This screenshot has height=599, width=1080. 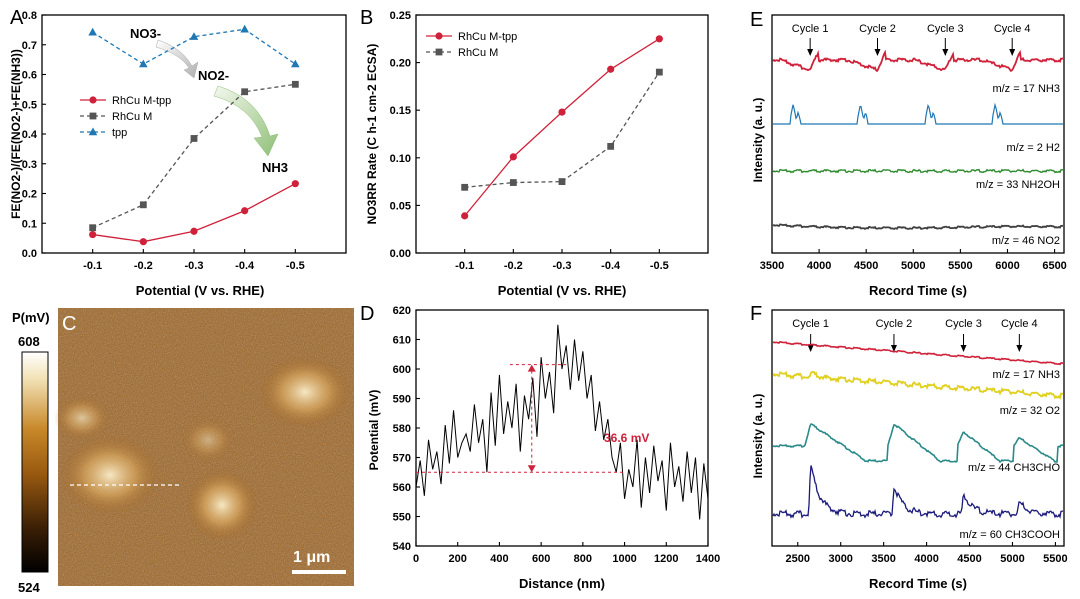 I want to click on panel-a-y-tick-label: 0.0, so click(x=29, y=254).